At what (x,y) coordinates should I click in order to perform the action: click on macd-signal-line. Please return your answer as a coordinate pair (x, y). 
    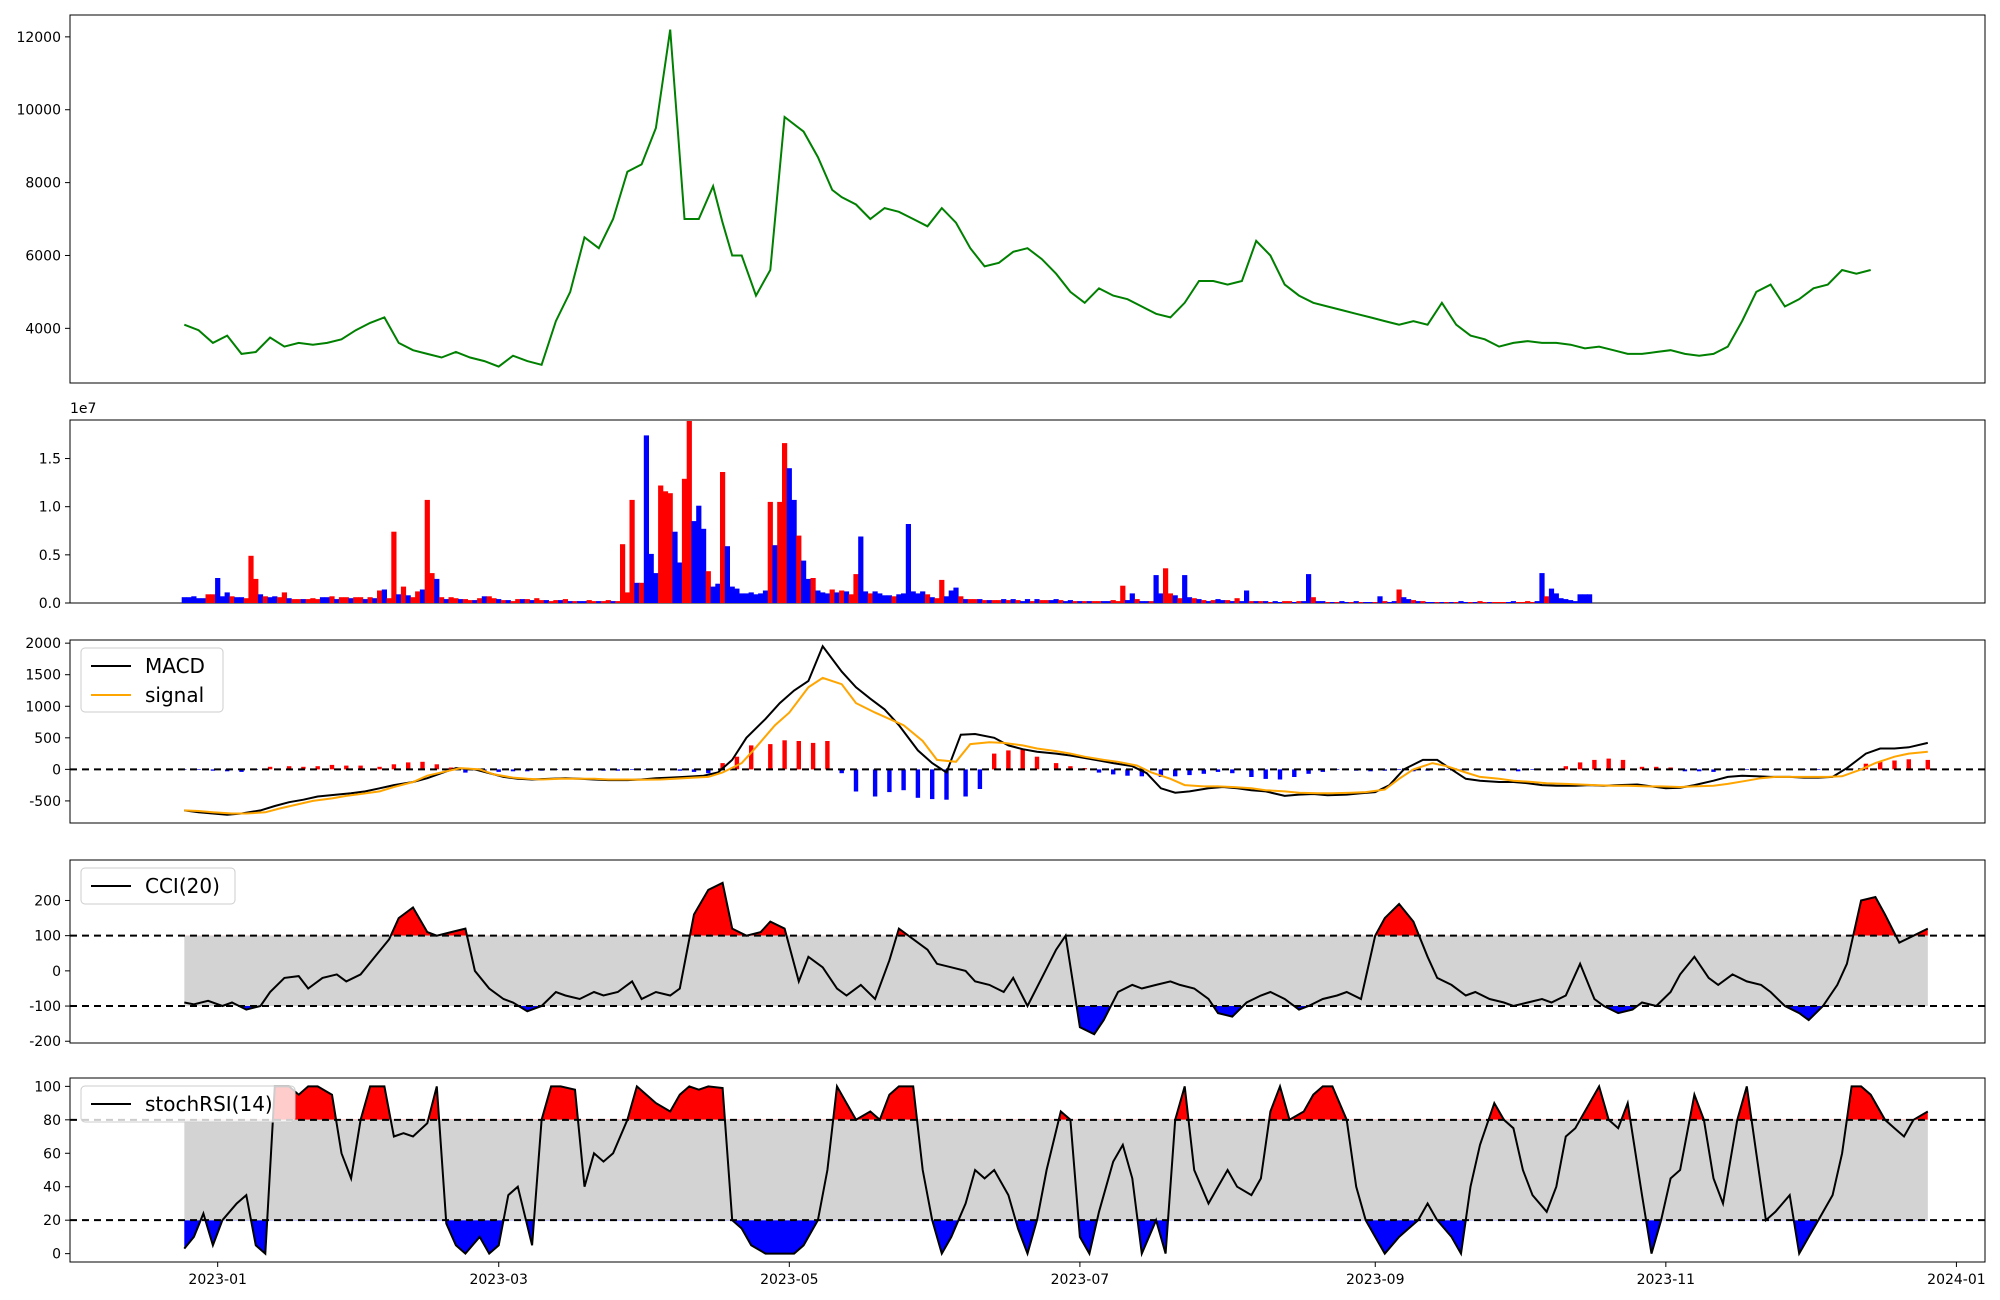
    Looking at the image, I should click on (1056, 745).